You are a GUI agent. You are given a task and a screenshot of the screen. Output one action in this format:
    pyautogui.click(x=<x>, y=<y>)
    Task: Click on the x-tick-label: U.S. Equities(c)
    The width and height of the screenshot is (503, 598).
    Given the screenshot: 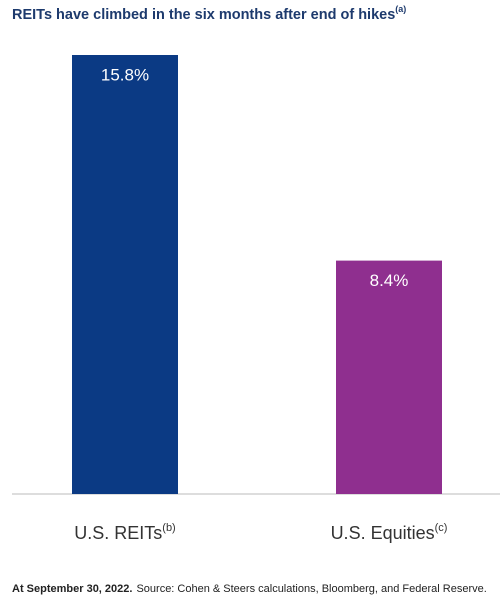 What is the action you would take?
    pyautogui.click(x=389, y=532)
    